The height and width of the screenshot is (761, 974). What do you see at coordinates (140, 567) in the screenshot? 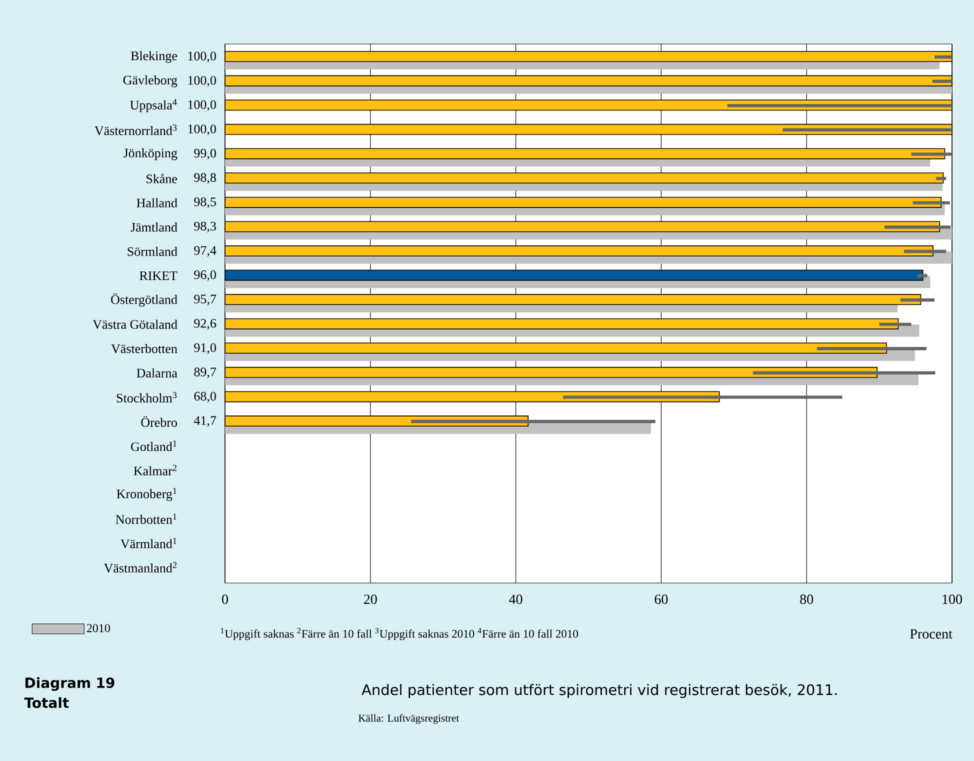
I see `y-tick-label: Västmanland$^{2}$` at bounding box center [140, 567].